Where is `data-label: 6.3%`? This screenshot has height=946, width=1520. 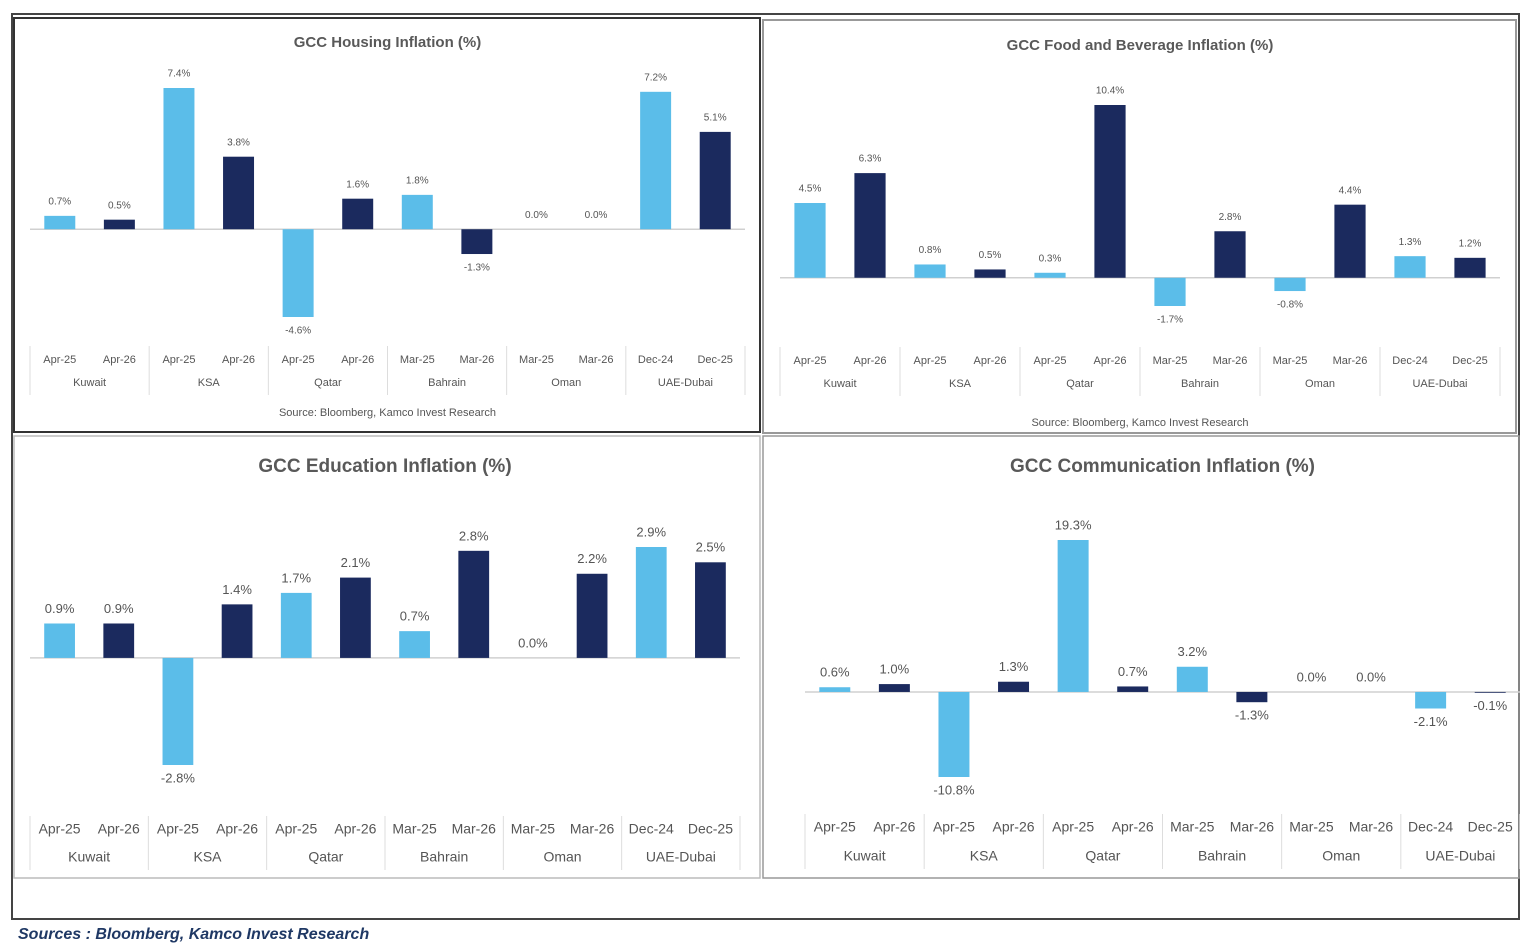
data-label: 6.3% is located at coordinates (870, 159).